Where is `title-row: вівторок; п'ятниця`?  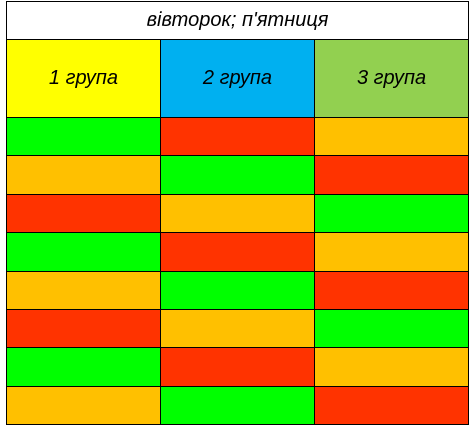
title-row: вівторок; п'ятниця is located at coordinates (237, 20).